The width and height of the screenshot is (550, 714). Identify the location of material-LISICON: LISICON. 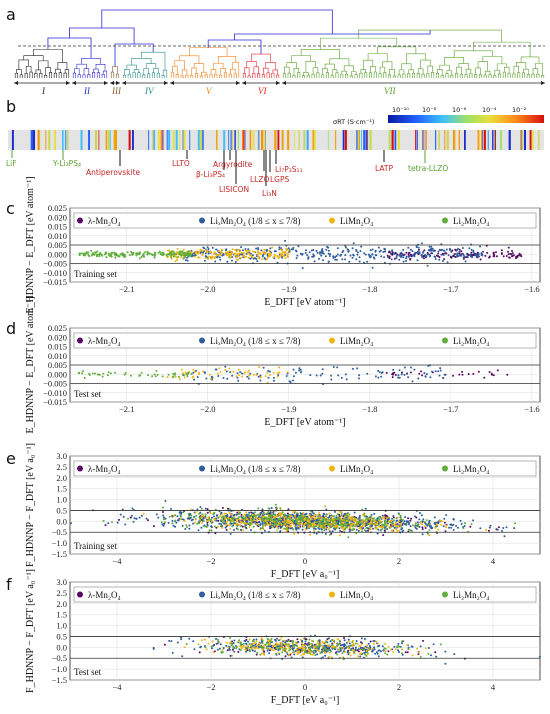
(234, 189).